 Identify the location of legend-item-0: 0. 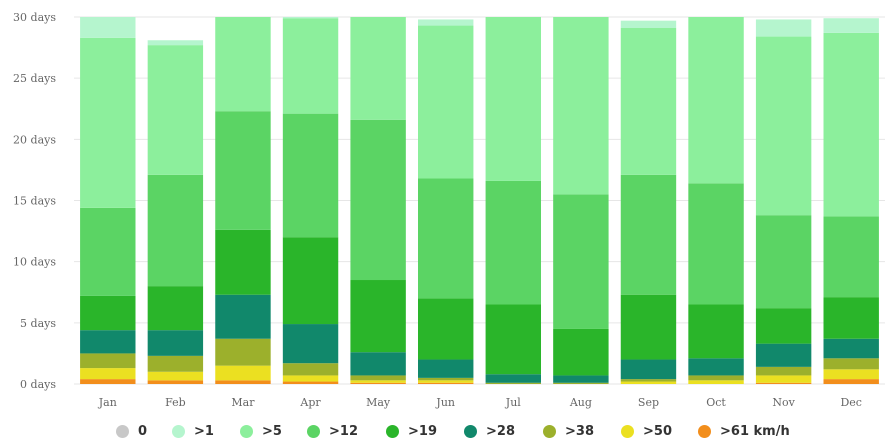
(131, 431).